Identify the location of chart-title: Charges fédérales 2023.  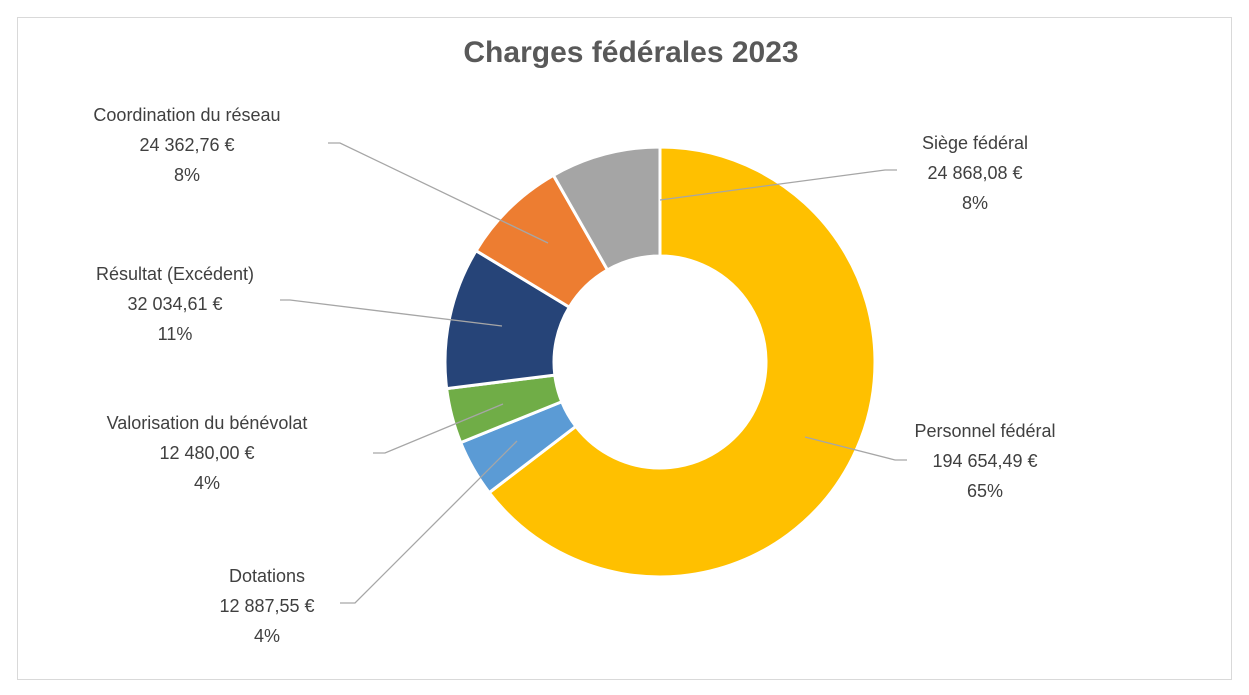
(630, 52).